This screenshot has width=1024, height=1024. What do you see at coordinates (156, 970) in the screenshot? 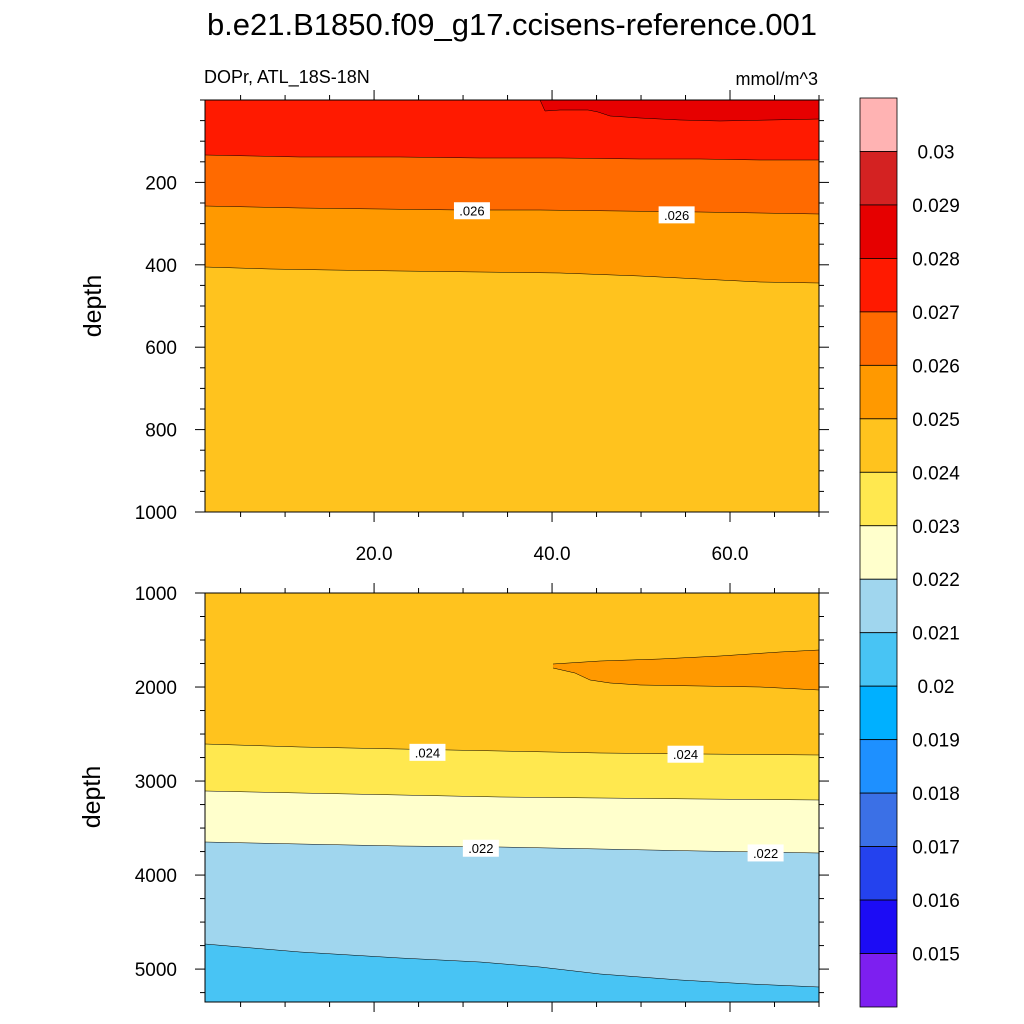
I see `y-tick-label: 5000` at bounding box center [156, 970].